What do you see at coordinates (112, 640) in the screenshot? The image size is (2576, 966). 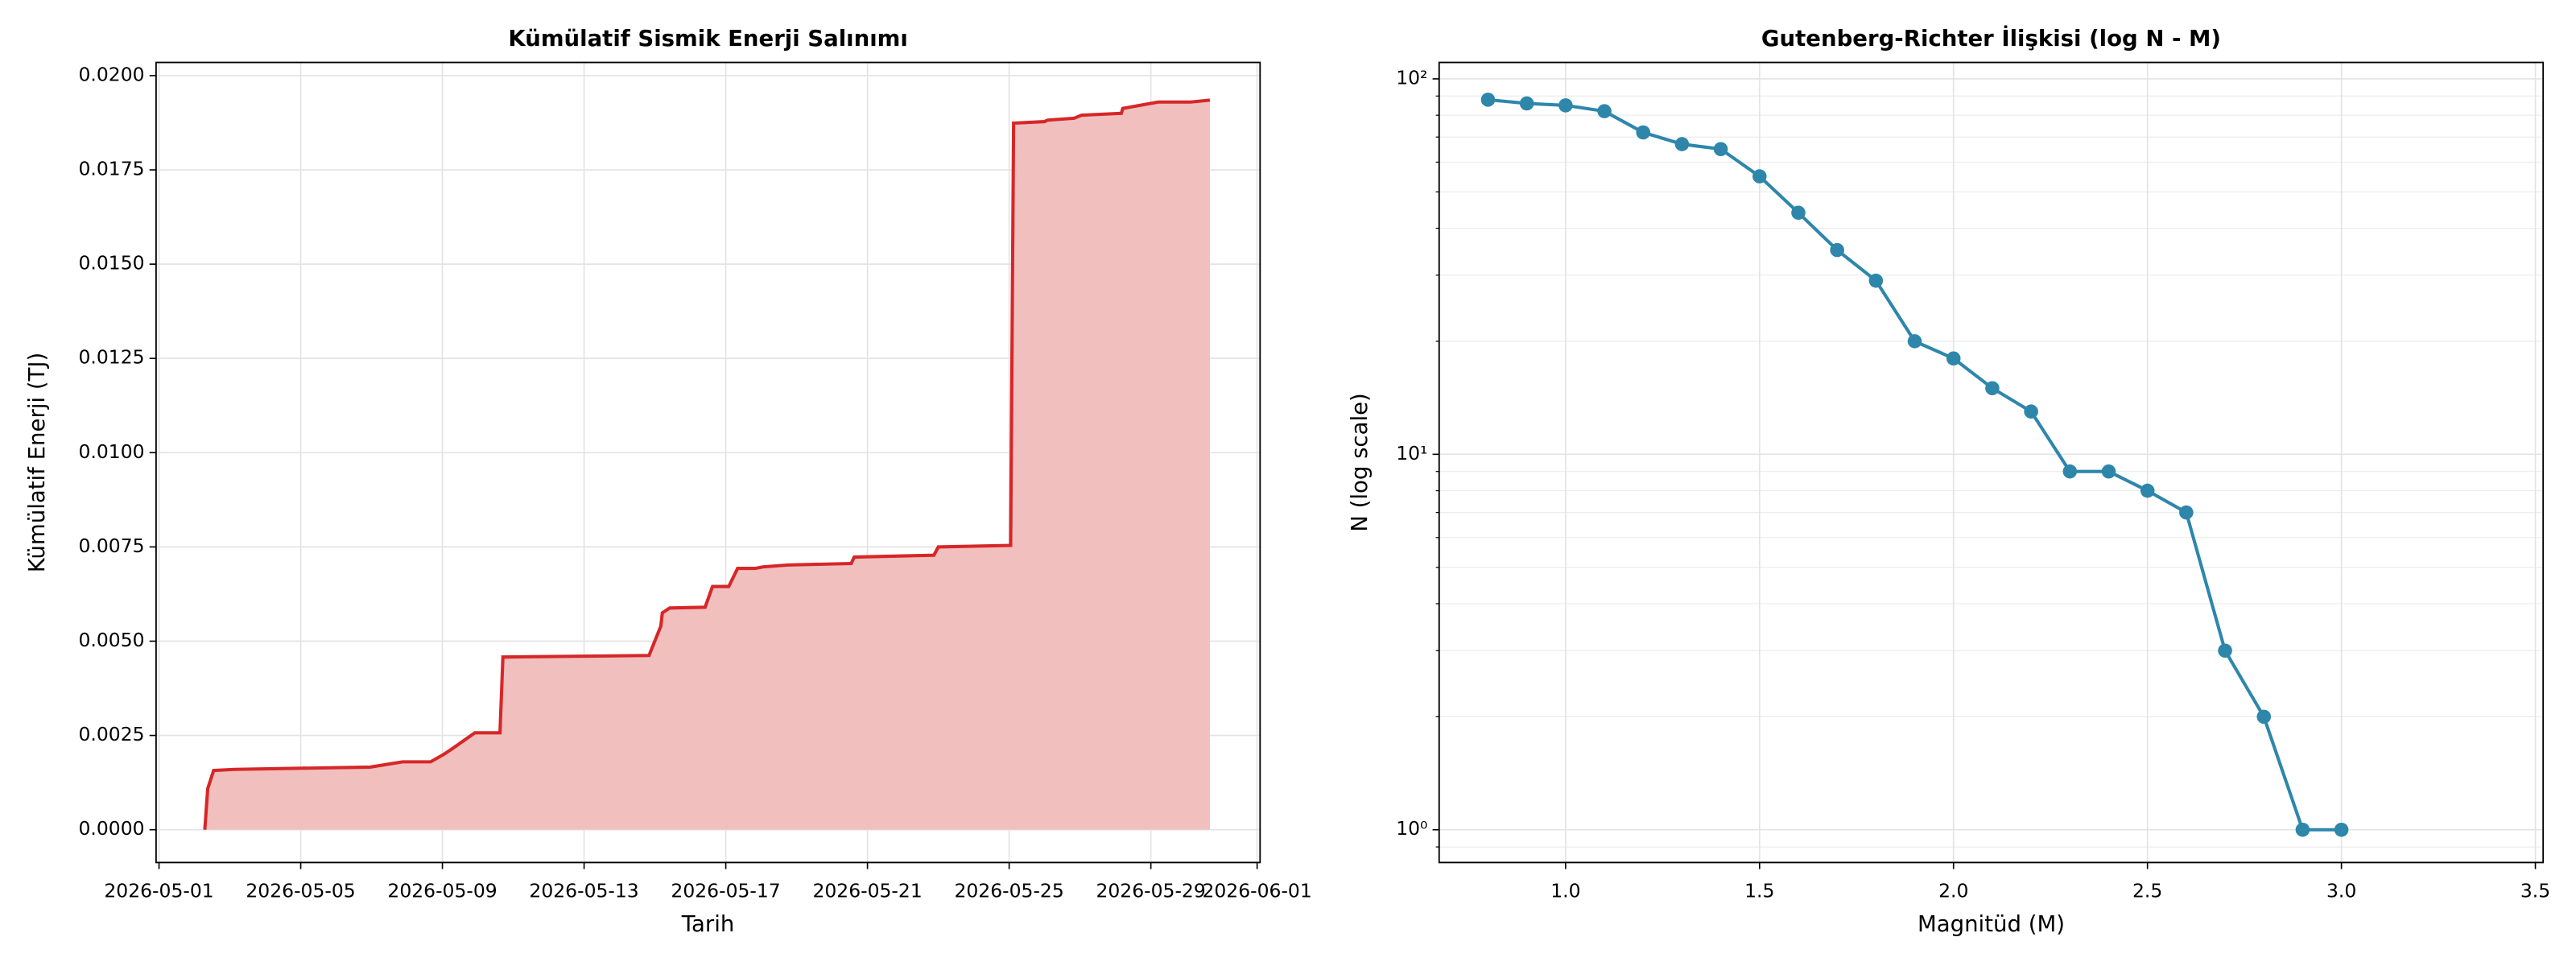 I see `y-tick-label: 0.0050` at bounding box center [112, 640].